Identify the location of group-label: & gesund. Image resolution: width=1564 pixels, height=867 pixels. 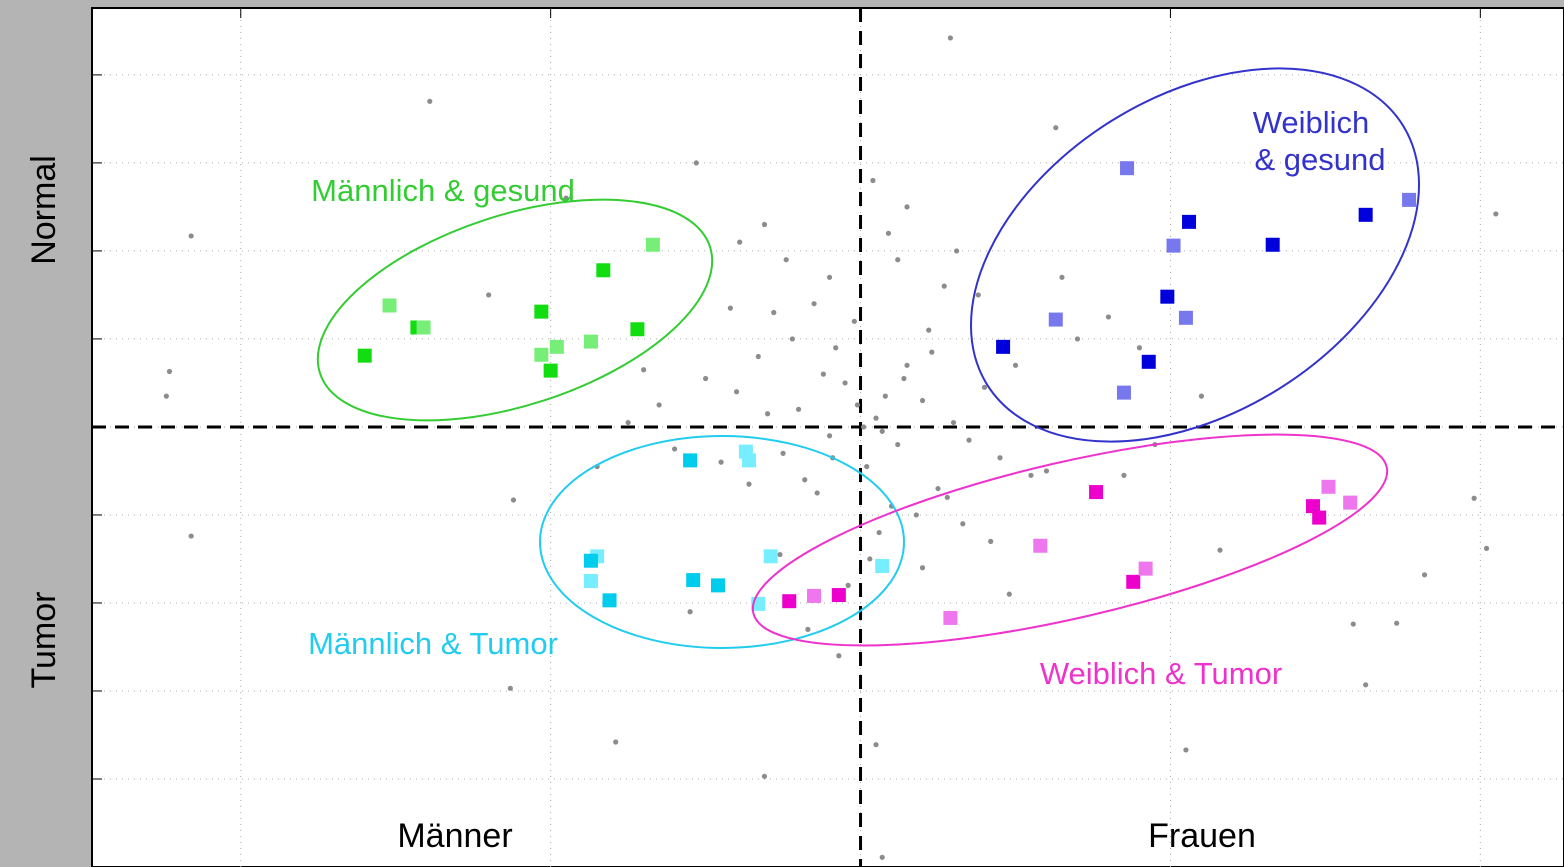
(1320, 159).